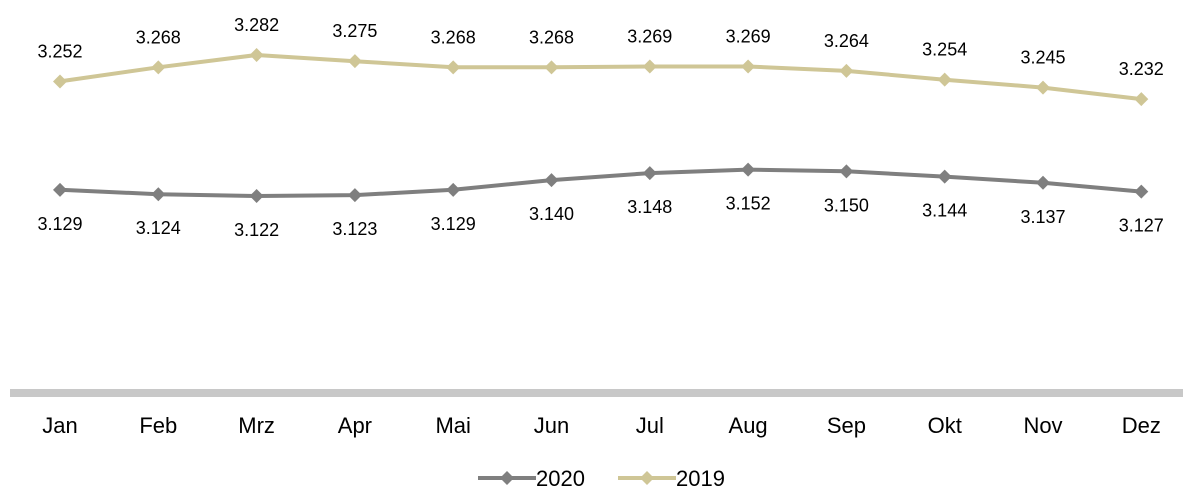 This screenshot has height=490, width=1183. I want to click on series-line-2019, so click(601, 77).